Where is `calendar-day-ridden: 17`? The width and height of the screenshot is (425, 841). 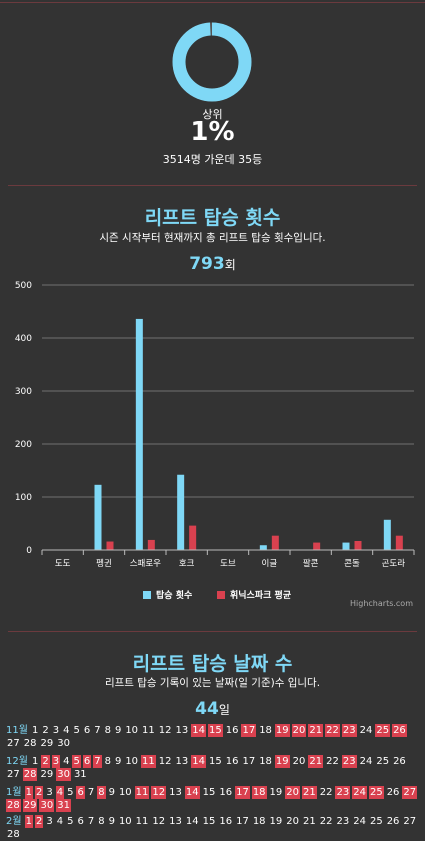 calendar-day-ridden: 17 is located at coordinates (249, 730).